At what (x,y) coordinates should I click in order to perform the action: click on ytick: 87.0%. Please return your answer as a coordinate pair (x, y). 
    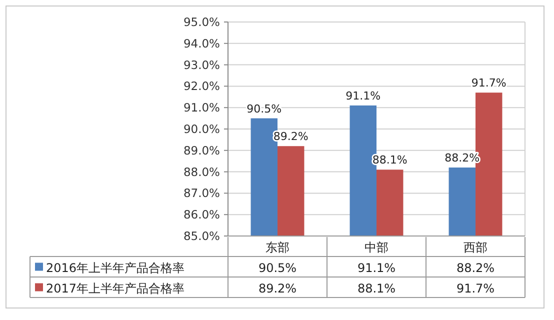
    Looking at the image, I should click on (201, 193).